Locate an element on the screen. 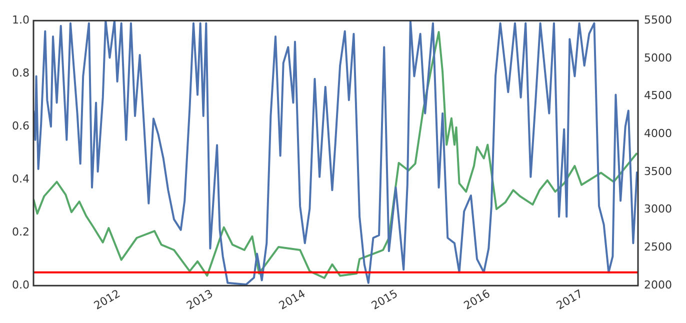 This screenshot has width=686, height=323. y2-tick-label: 4000 is located at coordinates (658, 133).